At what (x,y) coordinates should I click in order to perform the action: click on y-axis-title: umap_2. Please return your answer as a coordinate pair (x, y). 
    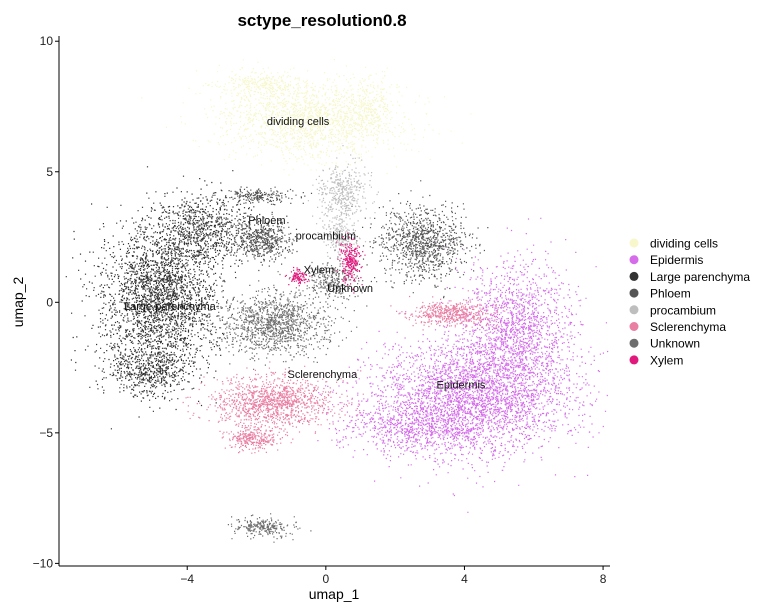
    Looking at the image, I should click on (18, 301).